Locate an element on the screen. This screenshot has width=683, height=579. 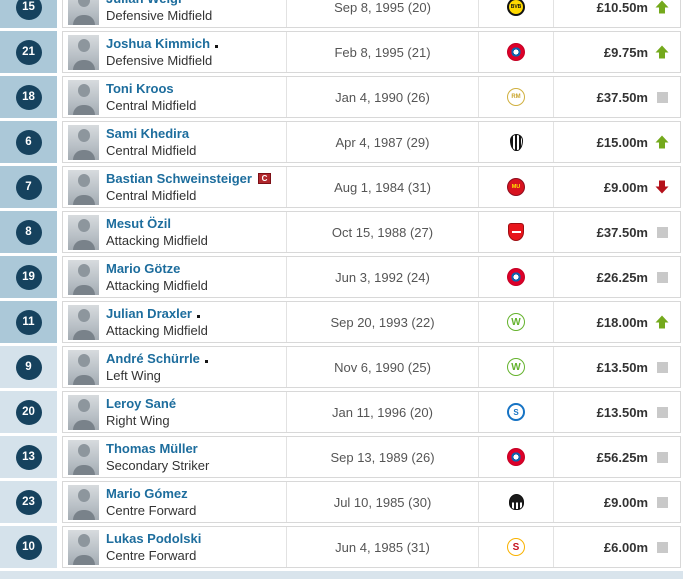
player-name-link: Sami Khedira is located at coordinates (148, 133).